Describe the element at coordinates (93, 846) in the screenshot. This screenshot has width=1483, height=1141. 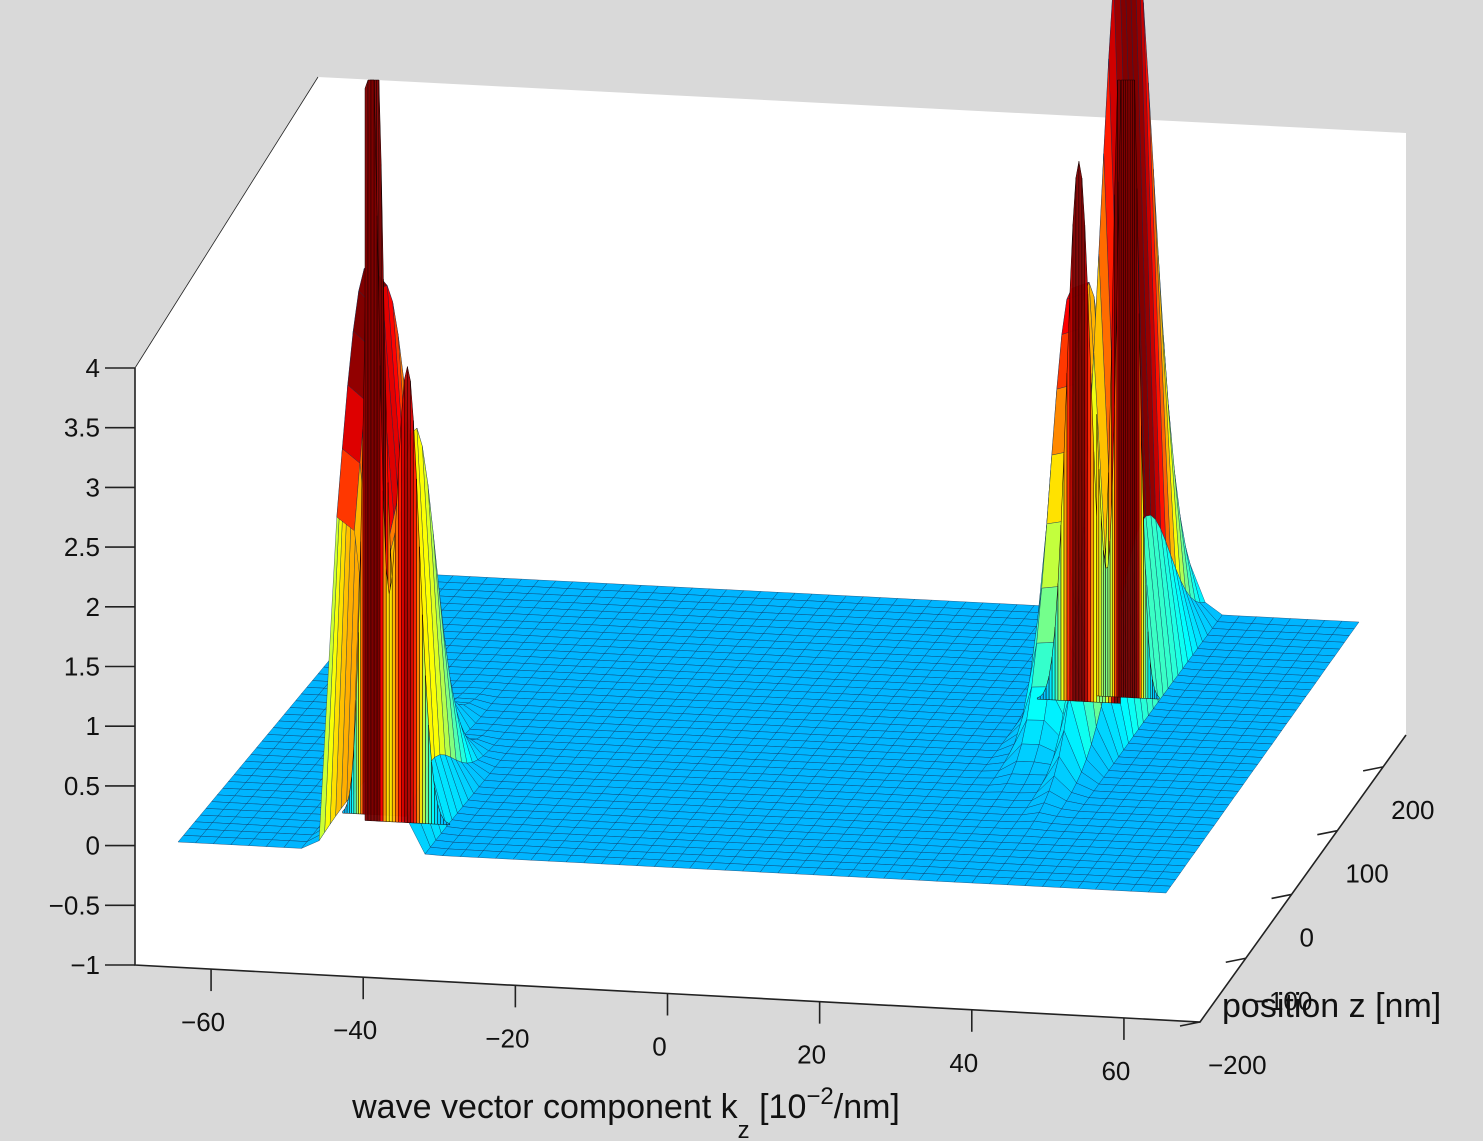
I see `z-tick-label: 0` at that location.